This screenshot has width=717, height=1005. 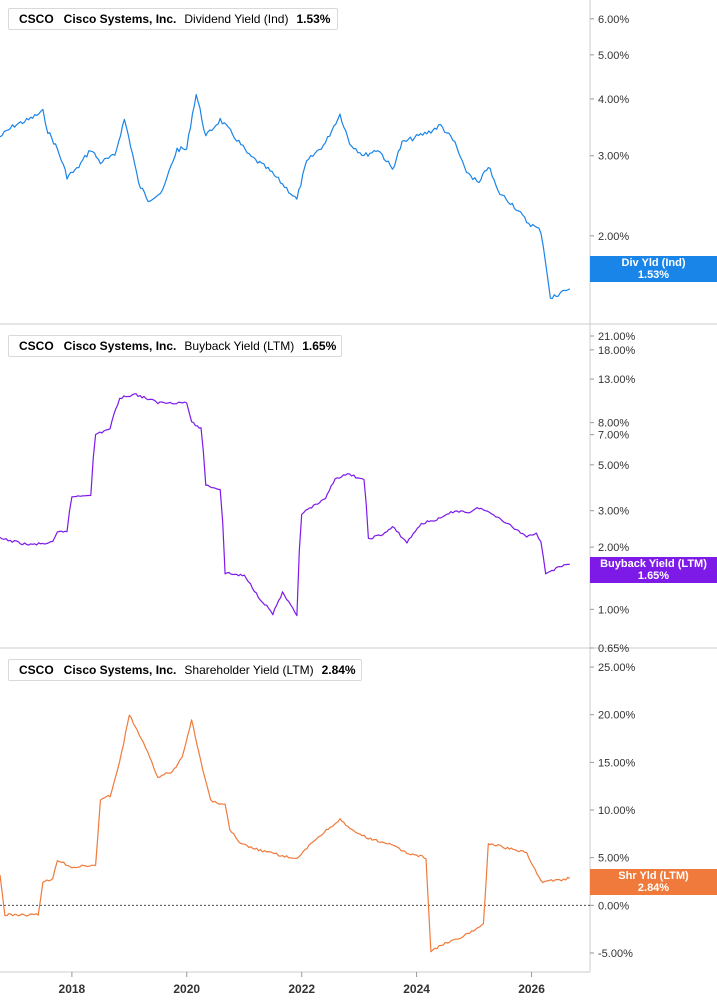 I want to click on dividend-ytick-label: 3.00%, so click(x=613, y=157).